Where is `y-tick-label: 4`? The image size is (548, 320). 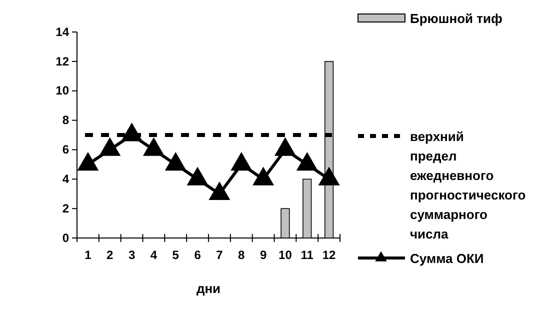 y-tick-label: 4 is located at coordinates (66, 179).